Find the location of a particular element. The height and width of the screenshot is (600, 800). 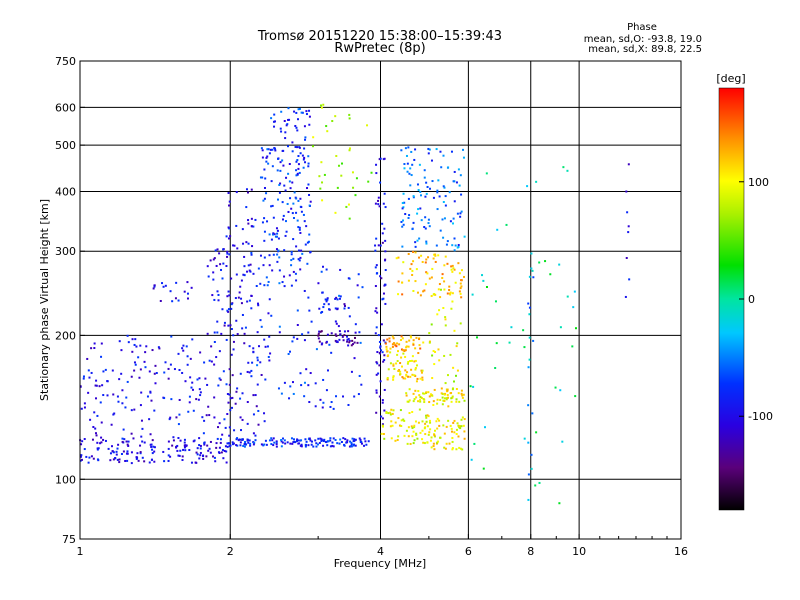

x-tick-label: 16 is located at coordinates (681, 551).